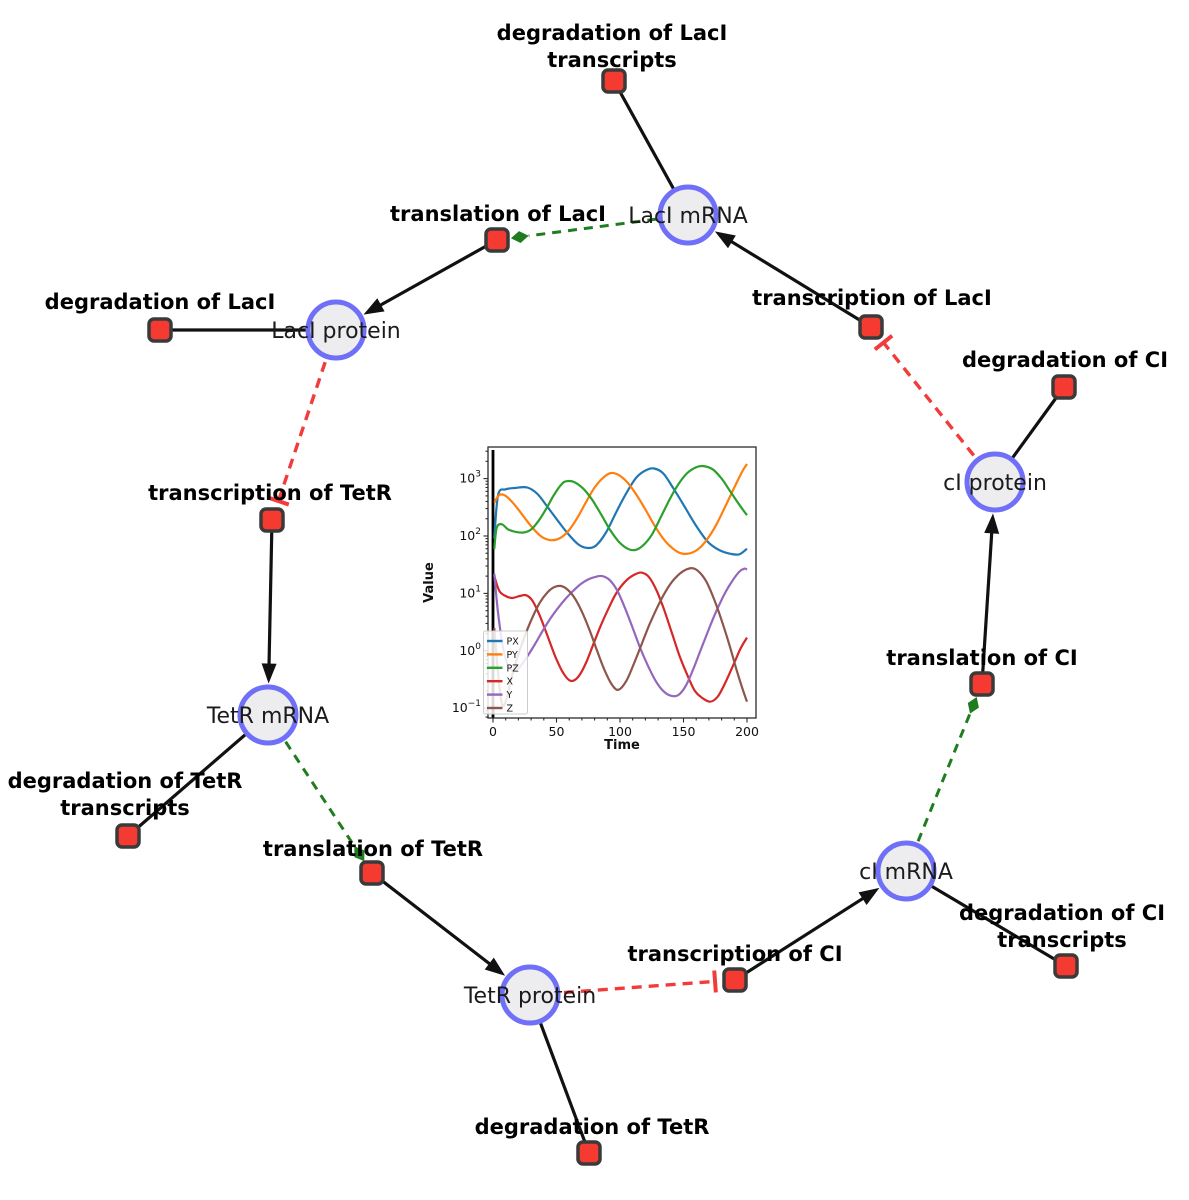 The image size is (1189, 1200). I want to click on species-label-laci-mrna: LacI mRNA, so click(688, 216).